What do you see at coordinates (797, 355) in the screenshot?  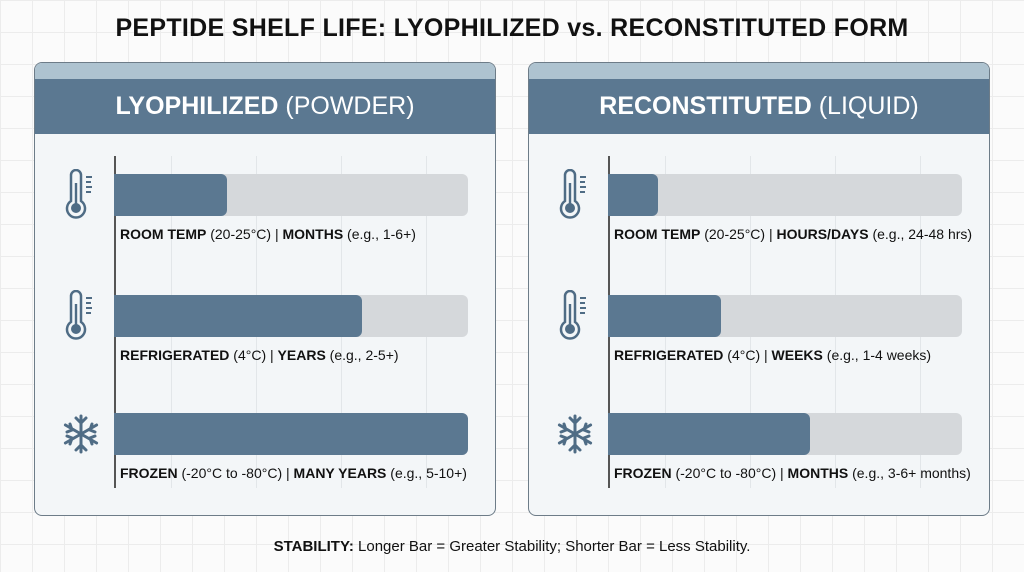 I see `duration: WEEKS` at bounding box center [797, 355].